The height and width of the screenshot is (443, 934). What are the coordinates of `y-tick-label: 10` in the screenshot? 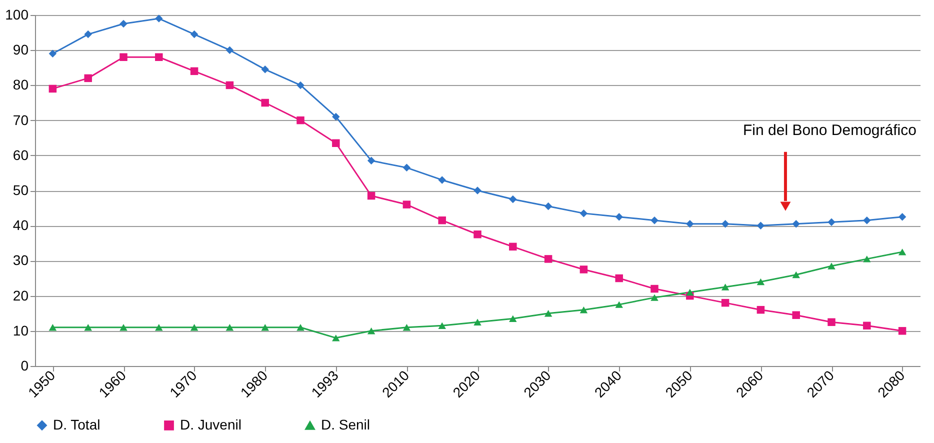 It's located at (20, 330).